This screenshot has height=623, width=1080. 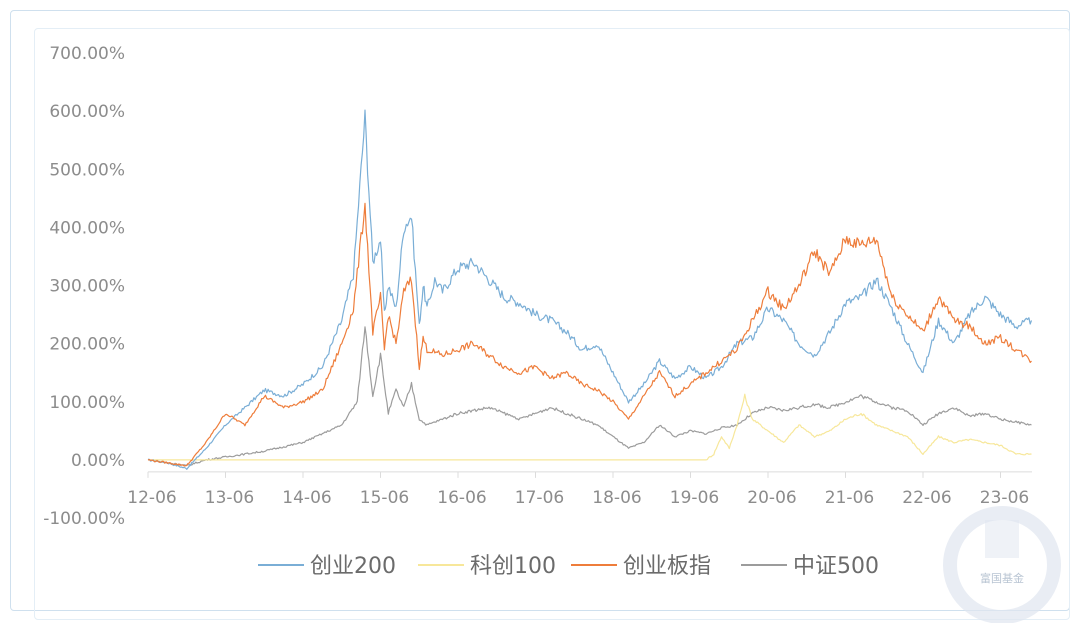 I want to click on x-tick-label: 17-06, so click(x=539, y=498).